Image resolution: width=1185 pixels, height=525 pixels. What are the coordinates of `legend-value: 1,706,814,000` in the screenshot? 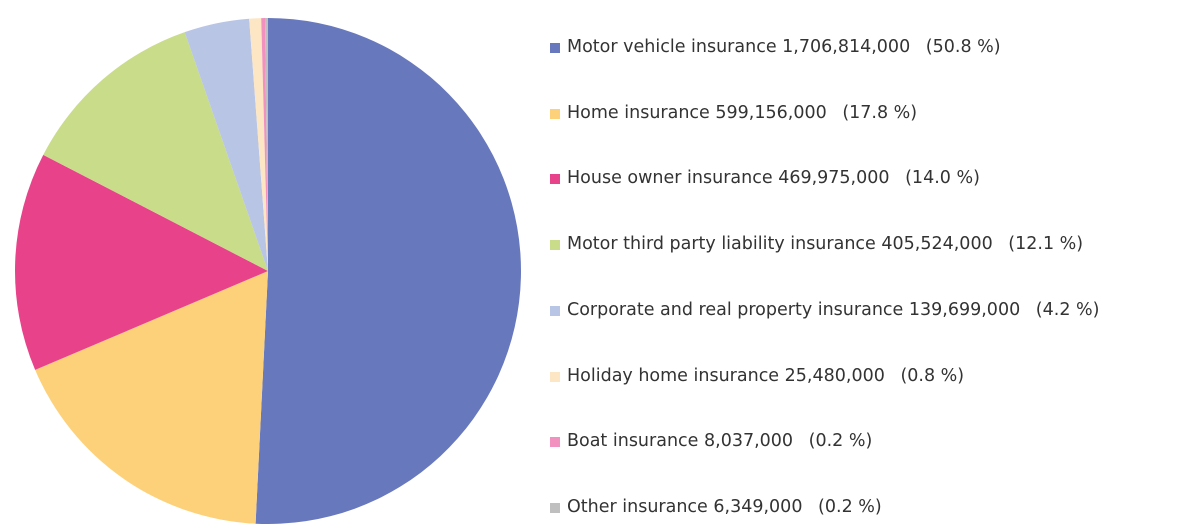 It's located at (846, 47).